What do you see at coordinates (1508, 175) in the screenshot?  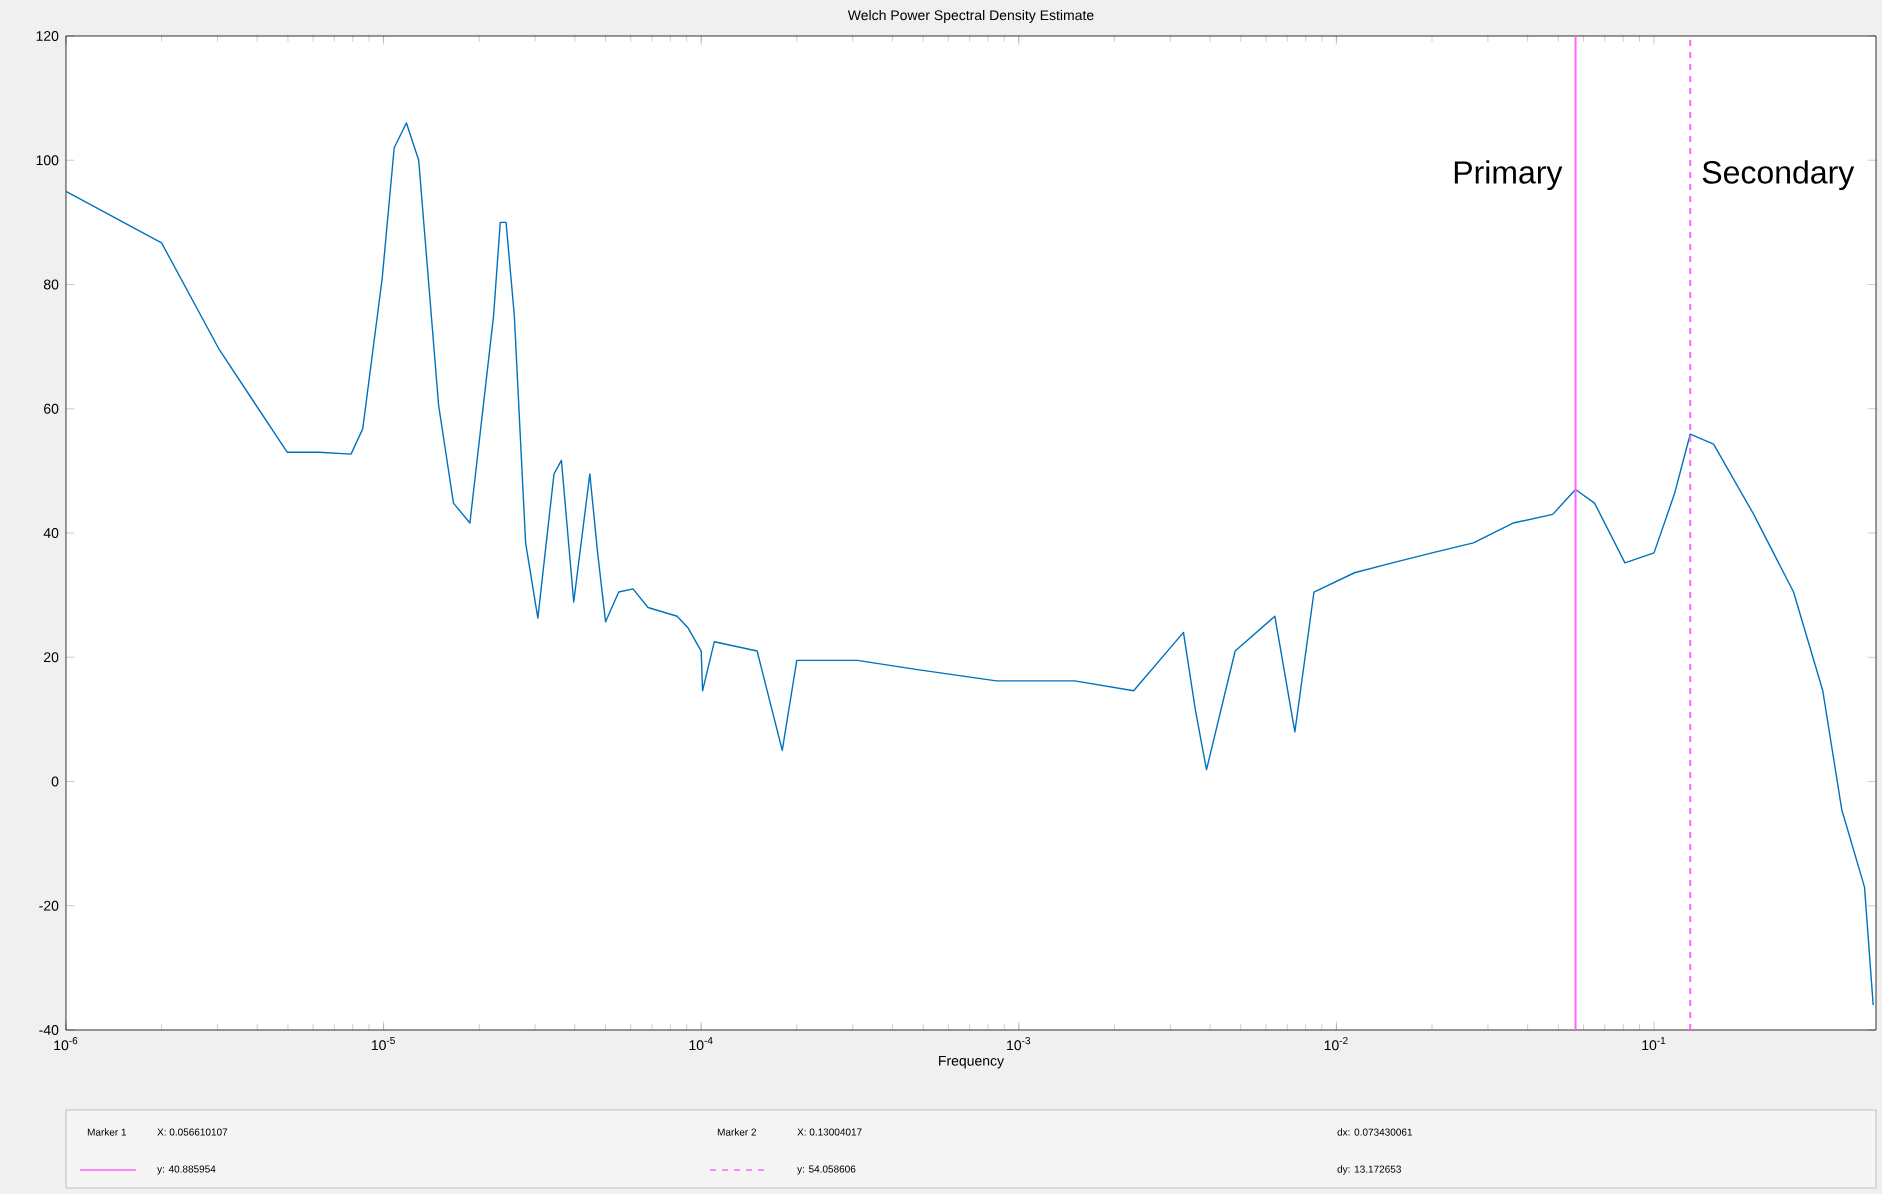 I see `ref-line-label: Primary` at bounding box center [1508, 175].